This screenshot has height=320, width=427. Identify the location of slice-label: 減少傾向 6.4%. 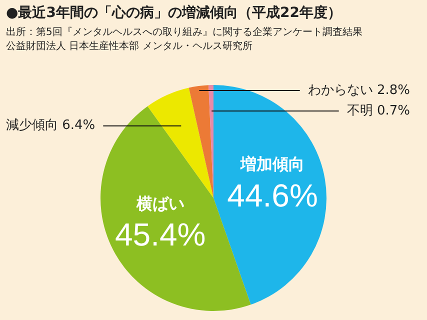
(51, 126).